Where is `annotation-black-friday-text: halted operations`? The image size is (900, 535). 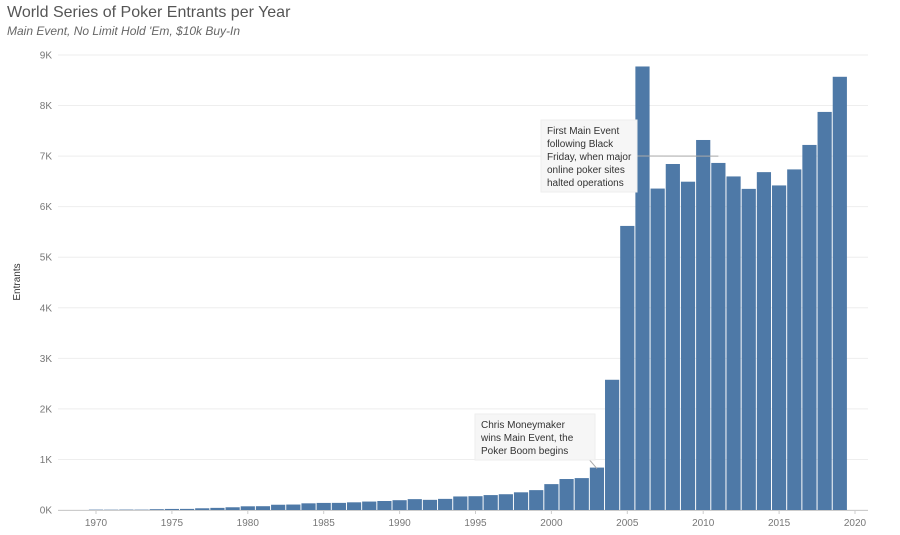 annotation-black-friday-text: halted operations is located at coordinates (585, 183).